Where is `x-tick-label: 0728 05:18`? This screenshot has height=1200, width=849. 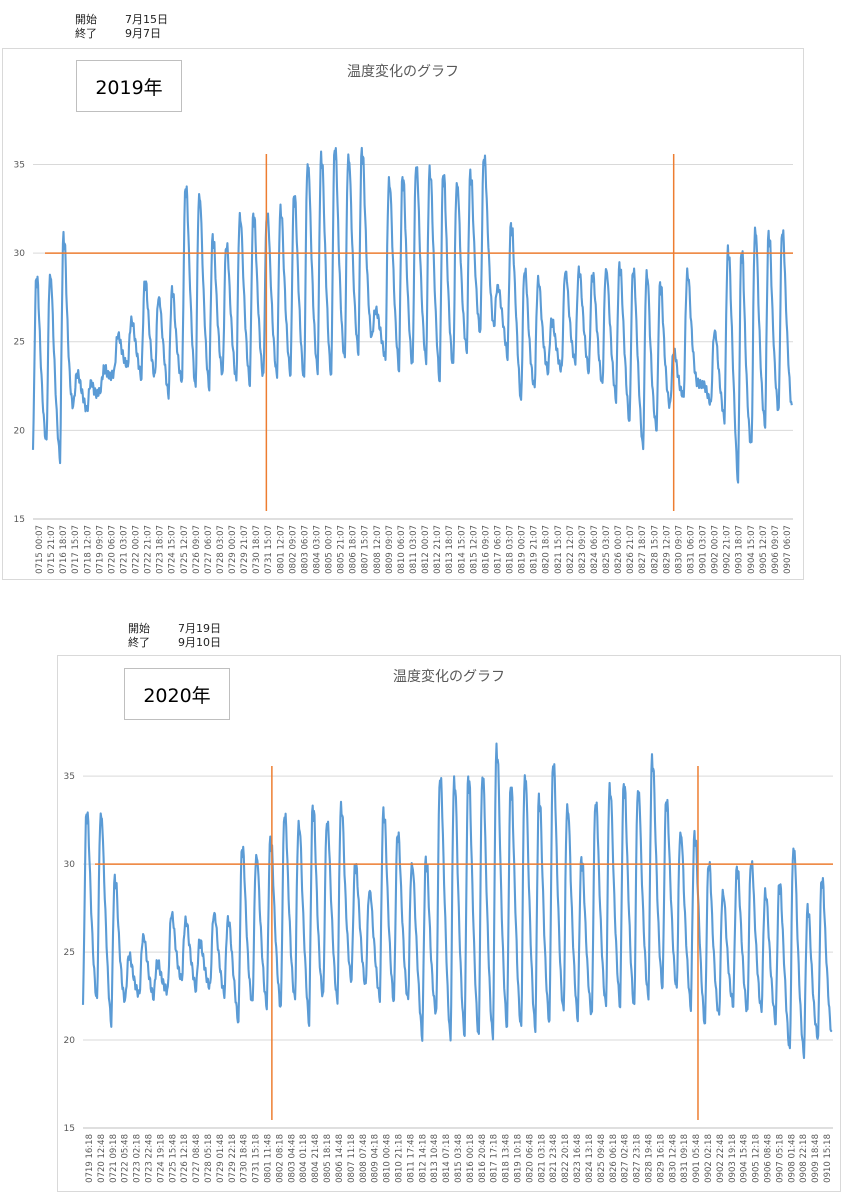 x-tick-label: 0728 05:18 is located at coordinates (209, 1158).